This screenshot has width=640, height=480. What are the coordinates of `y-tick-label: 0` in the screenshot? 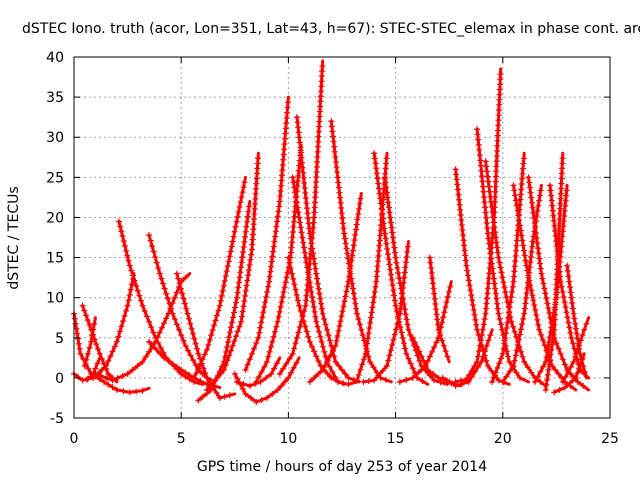 It's located at (59, 379).